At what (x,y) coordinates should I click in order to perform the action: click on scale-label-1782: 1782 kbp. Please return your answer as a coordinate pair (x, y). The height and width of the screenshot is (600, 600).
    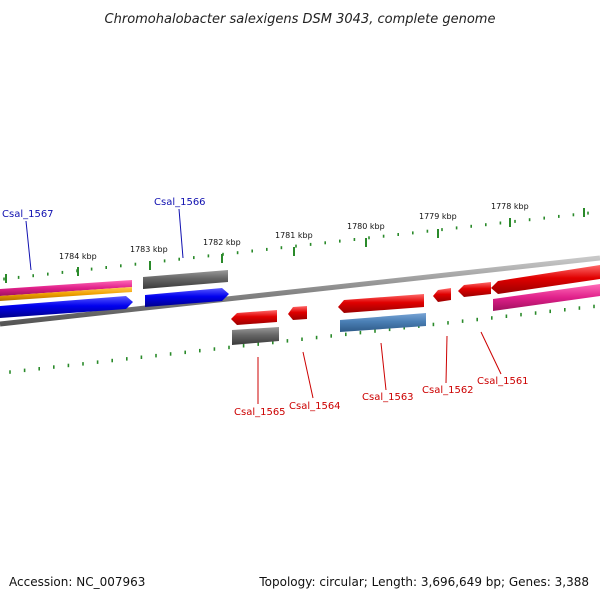
    Looking at the image, I should click on (222, 242).